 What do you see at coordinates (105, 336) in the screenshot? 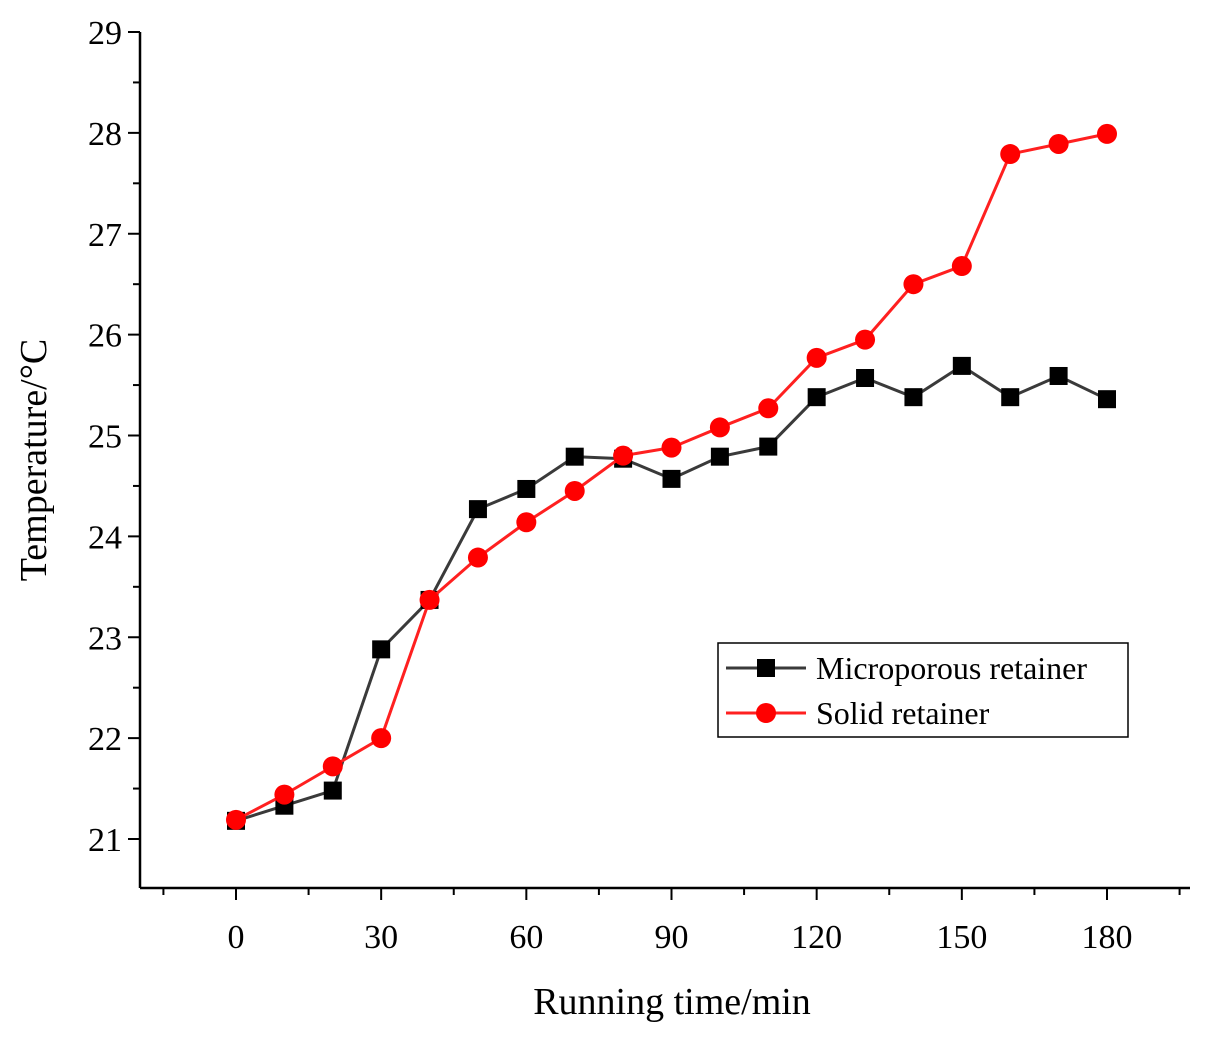
I see `y-tick-label: 26` at bounding box center [105, 336].